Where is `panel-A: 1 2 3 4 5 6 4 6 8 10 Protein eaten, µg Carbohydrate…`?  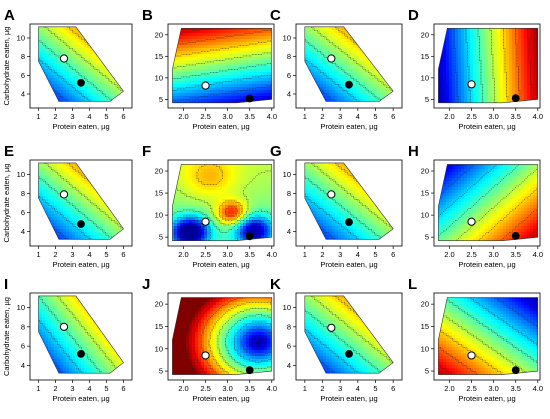 panel-A: 1 2 3 4 5 6 4 6 8 10 Protein eaten, µg Carbohydrate… is located at coordinates (67, 69).